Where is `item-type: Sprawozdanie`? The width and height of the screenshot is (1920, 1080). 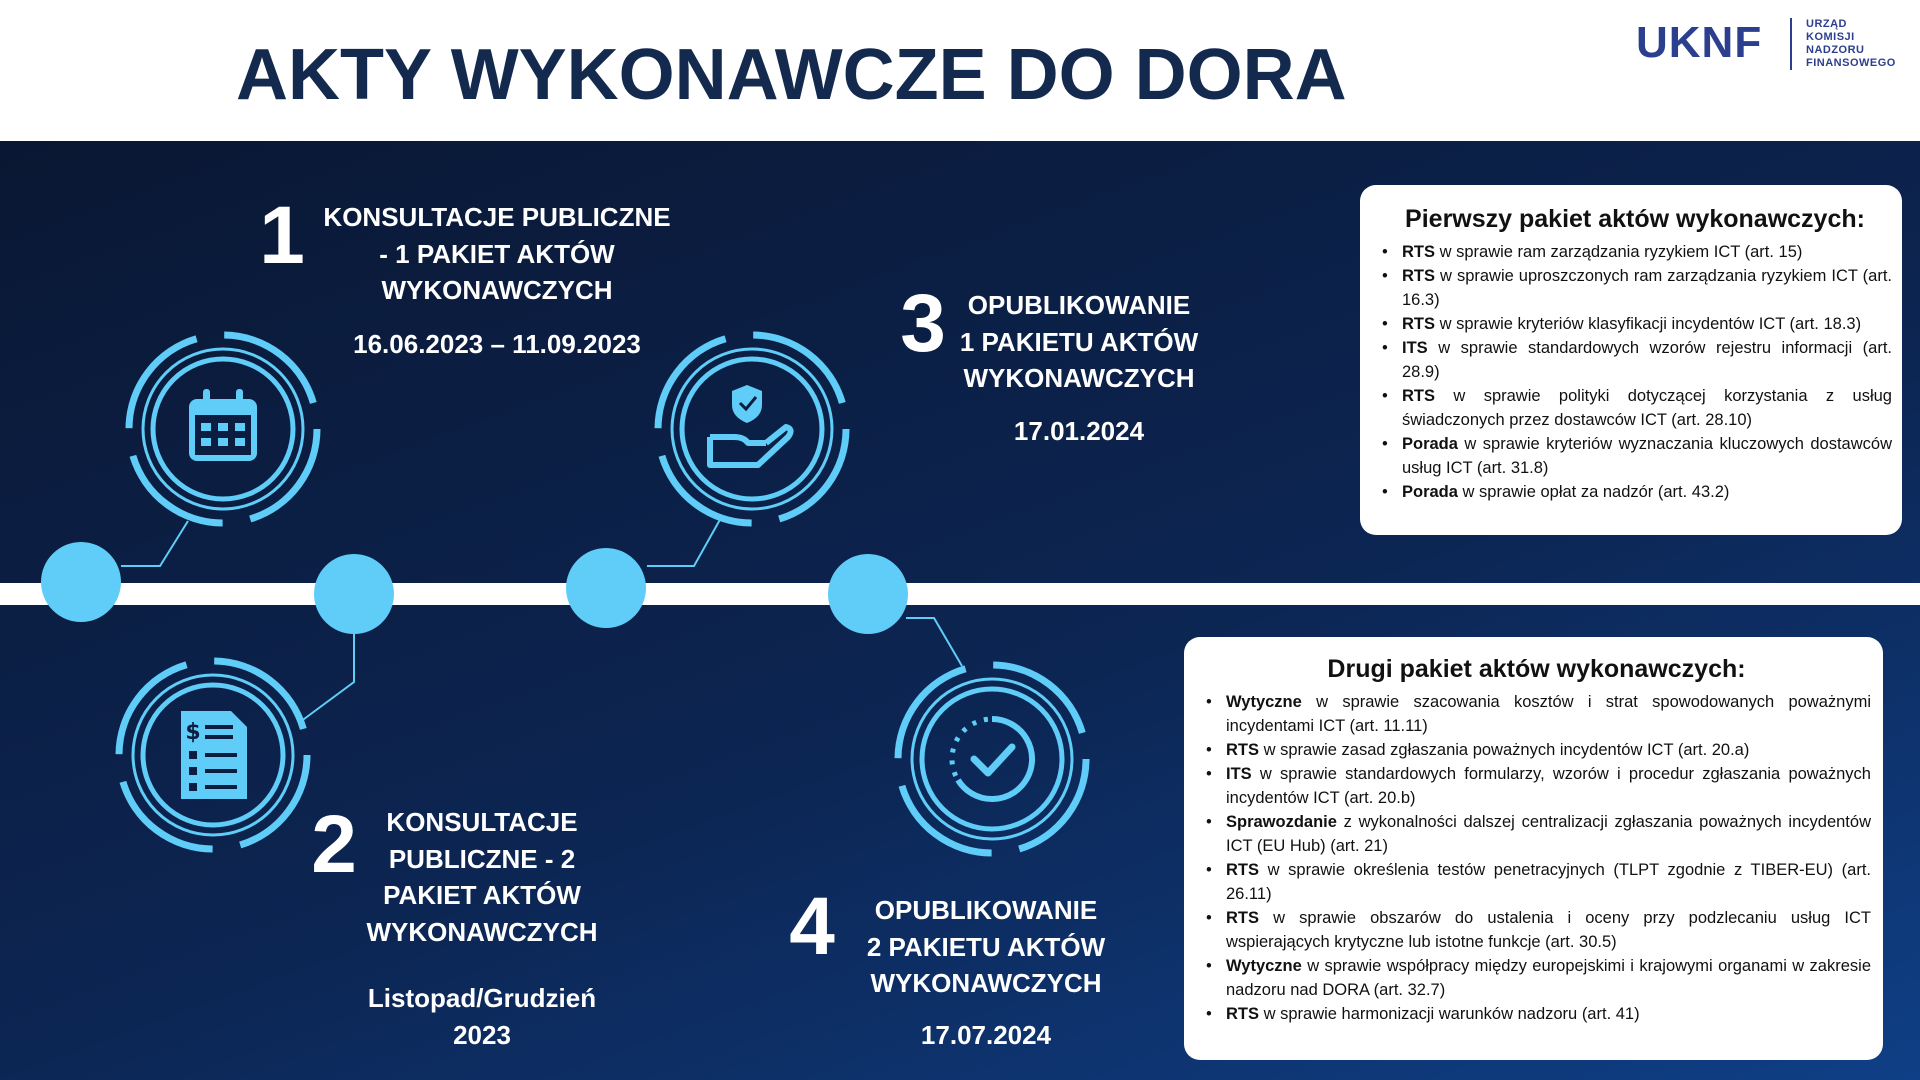 item-type: Sprawozdanie is located at coordinates (1281, 822).